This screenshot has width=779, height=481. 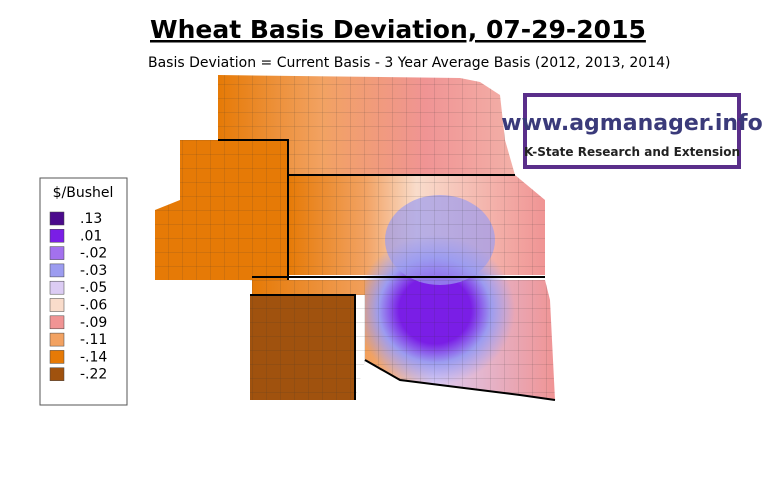 What do you see at coordinates (91, 236) in the screenshot?
I see `legend-label: .01` at bounding box center [91, 236].